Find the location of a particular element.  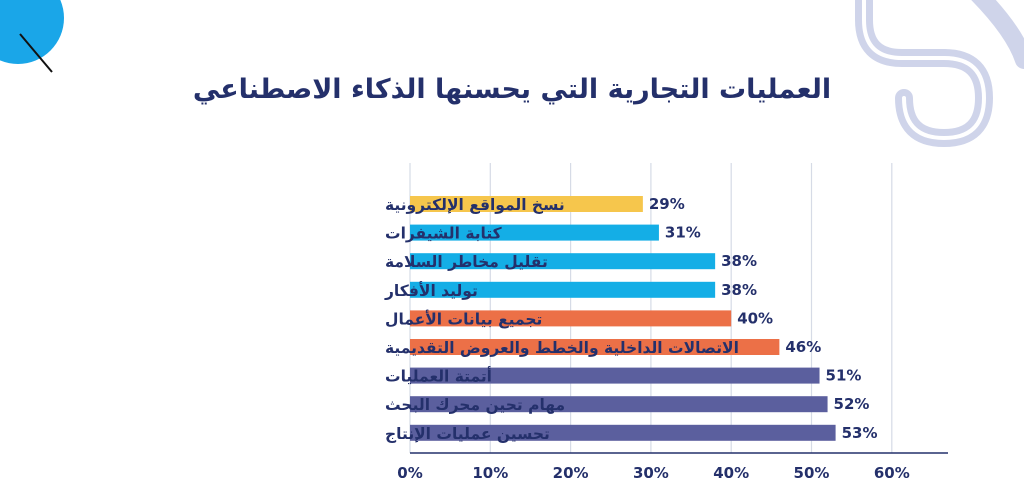

category-label: مهام تحين محرك البحث is located at coordinates (475, 405).